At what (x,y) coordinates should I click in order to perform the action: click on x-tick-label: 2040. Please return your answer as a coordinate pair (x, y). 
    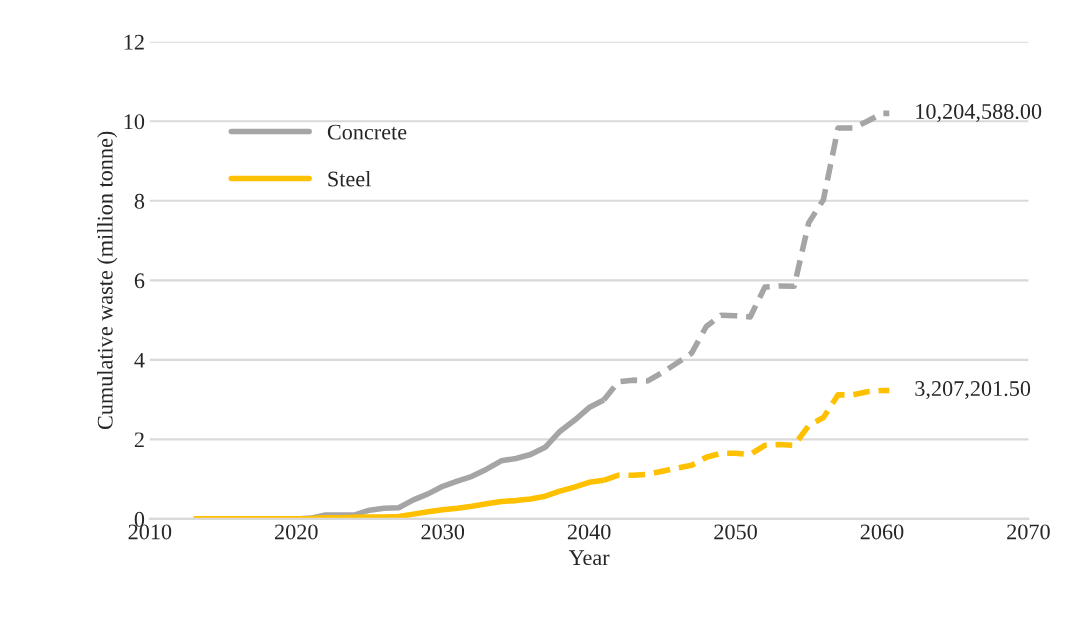
    Looking at the image, I should click on (589, 532).